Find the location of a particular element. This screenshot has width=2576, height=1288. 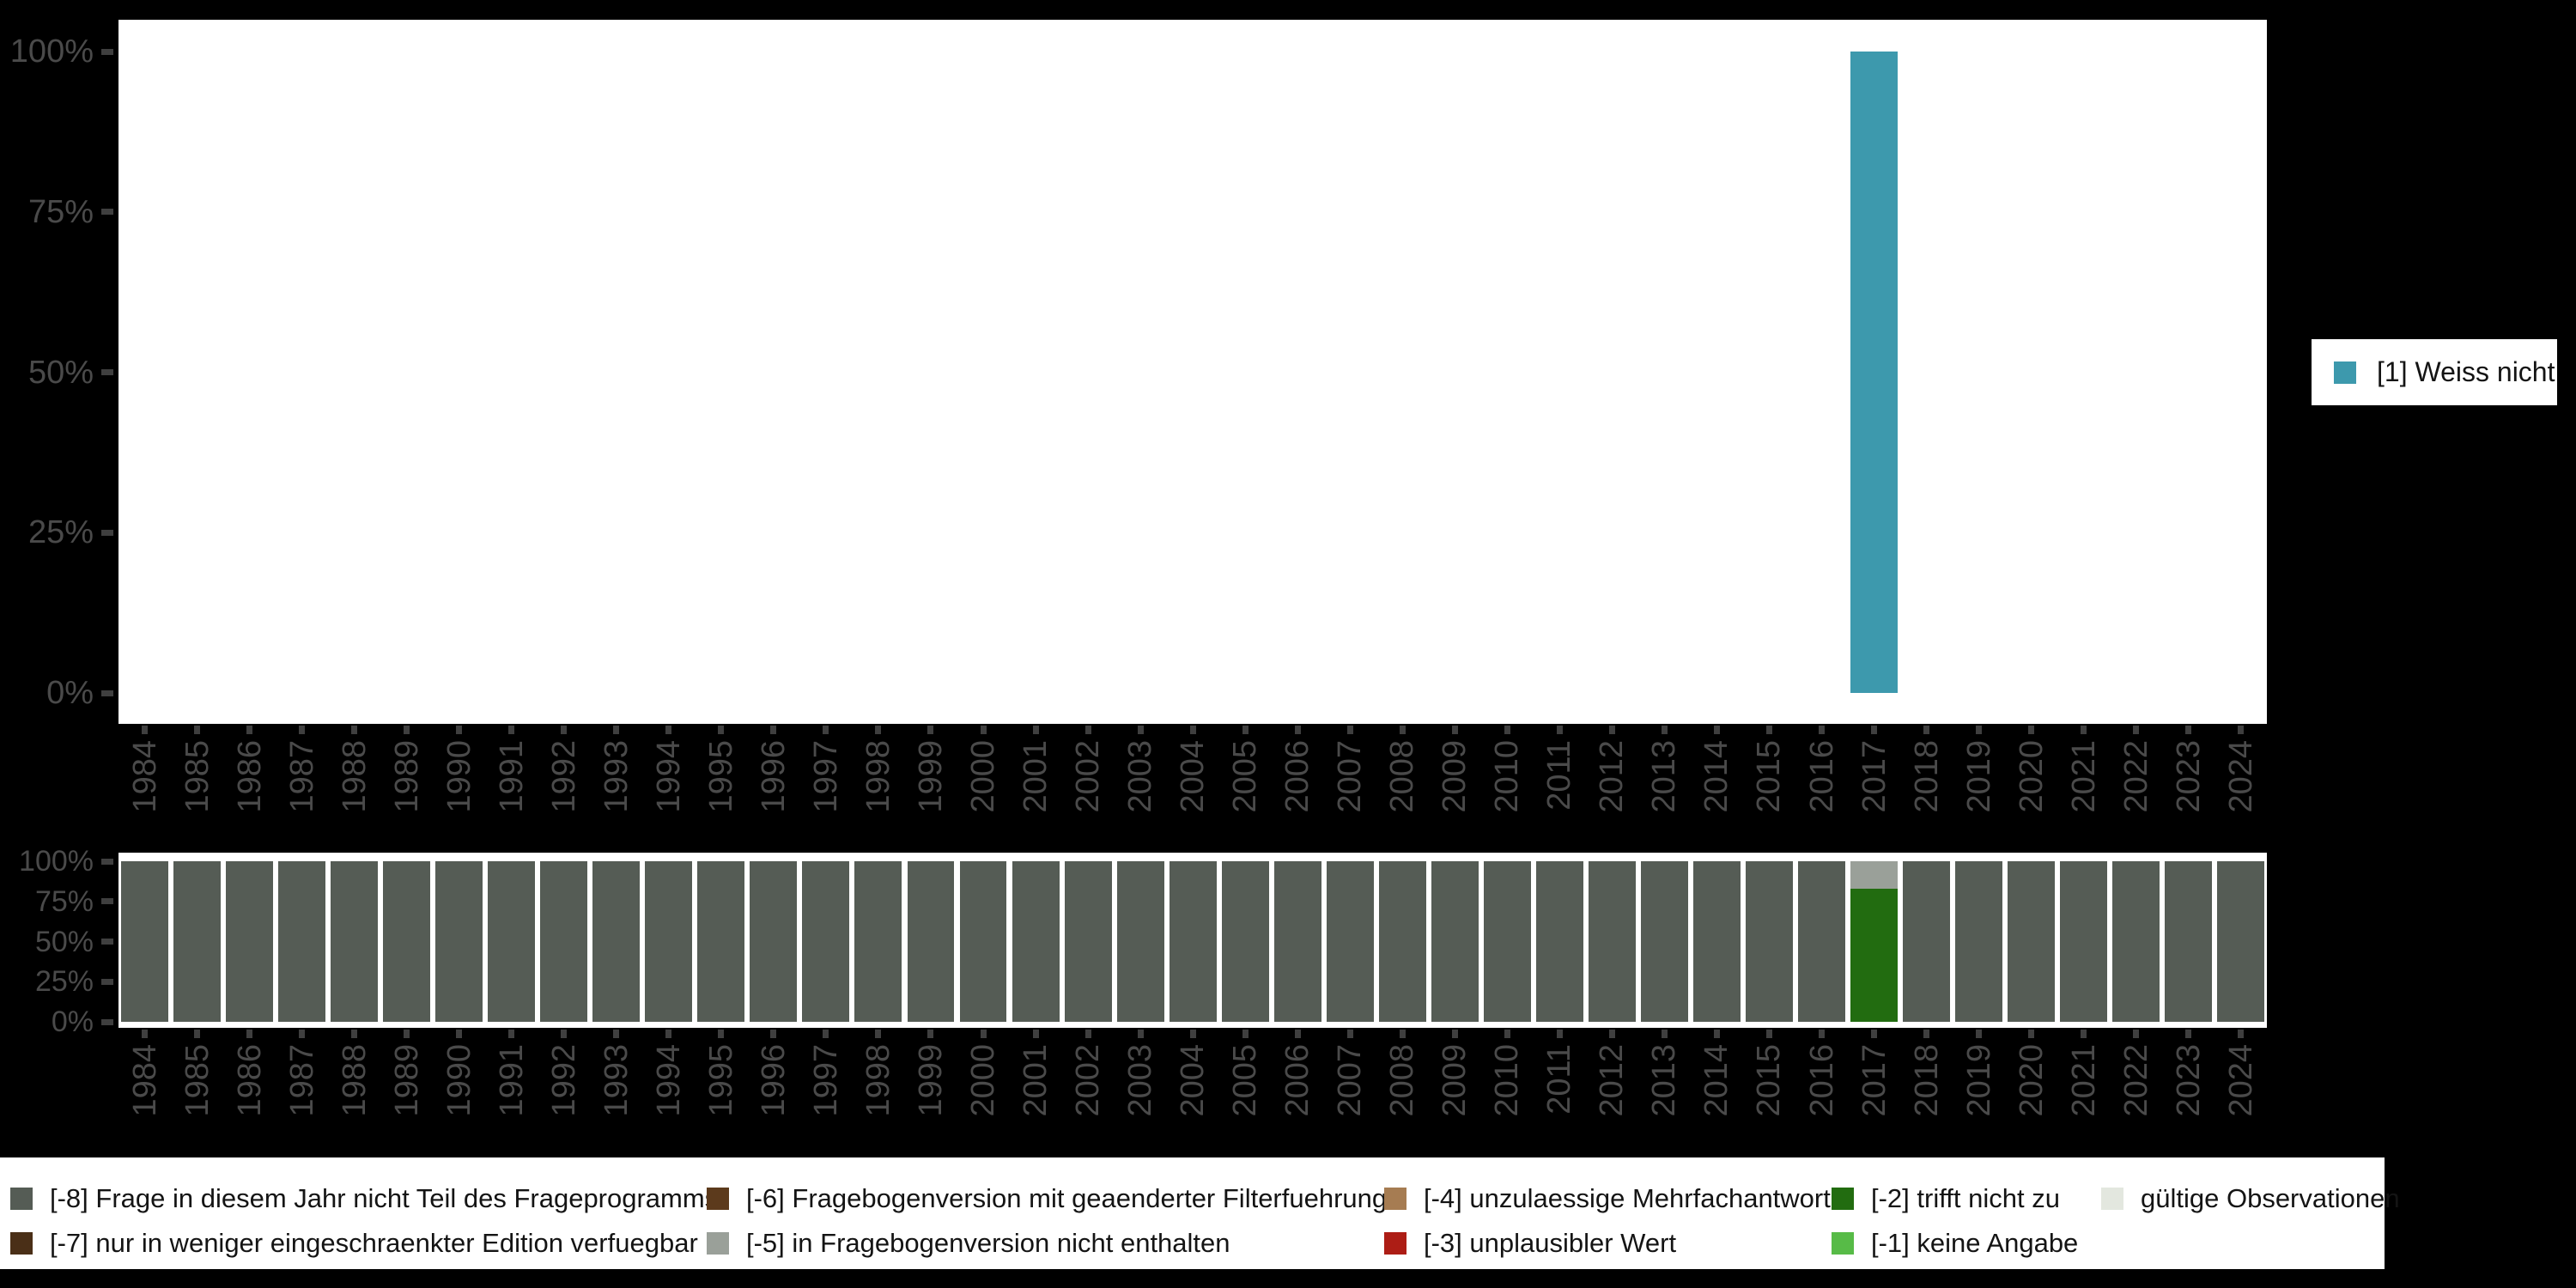

bar-segment-2011 is located at coordinates (1559, 941).